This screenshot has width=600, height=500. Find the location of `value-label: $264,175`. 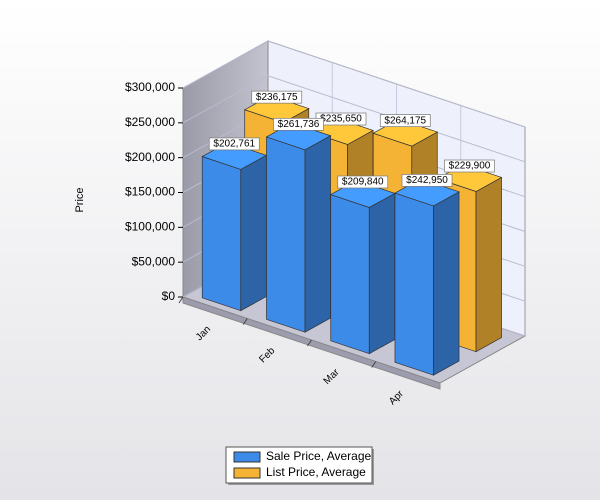

value-label: $264,175 is located at coordinates (405, 120).